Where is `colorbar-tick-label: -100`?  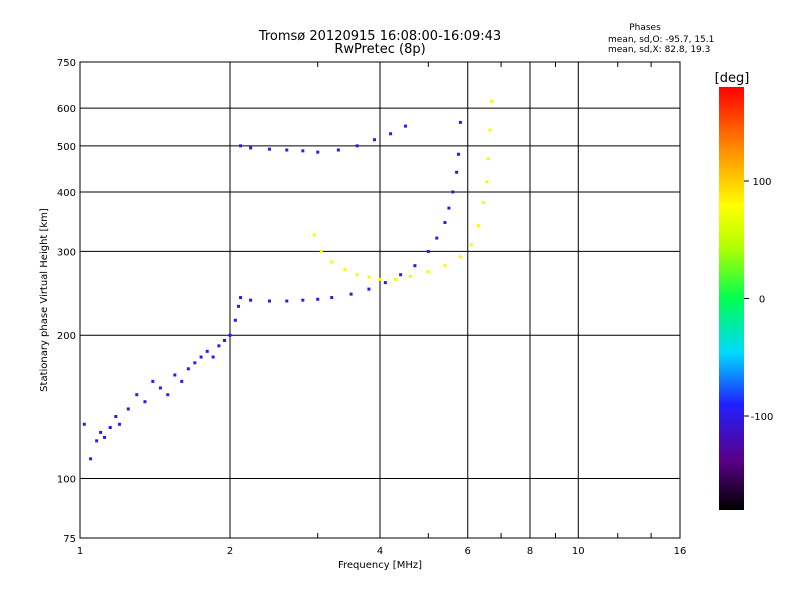 colorbar-tick-label: -100 is located at coordinates (762, 417).